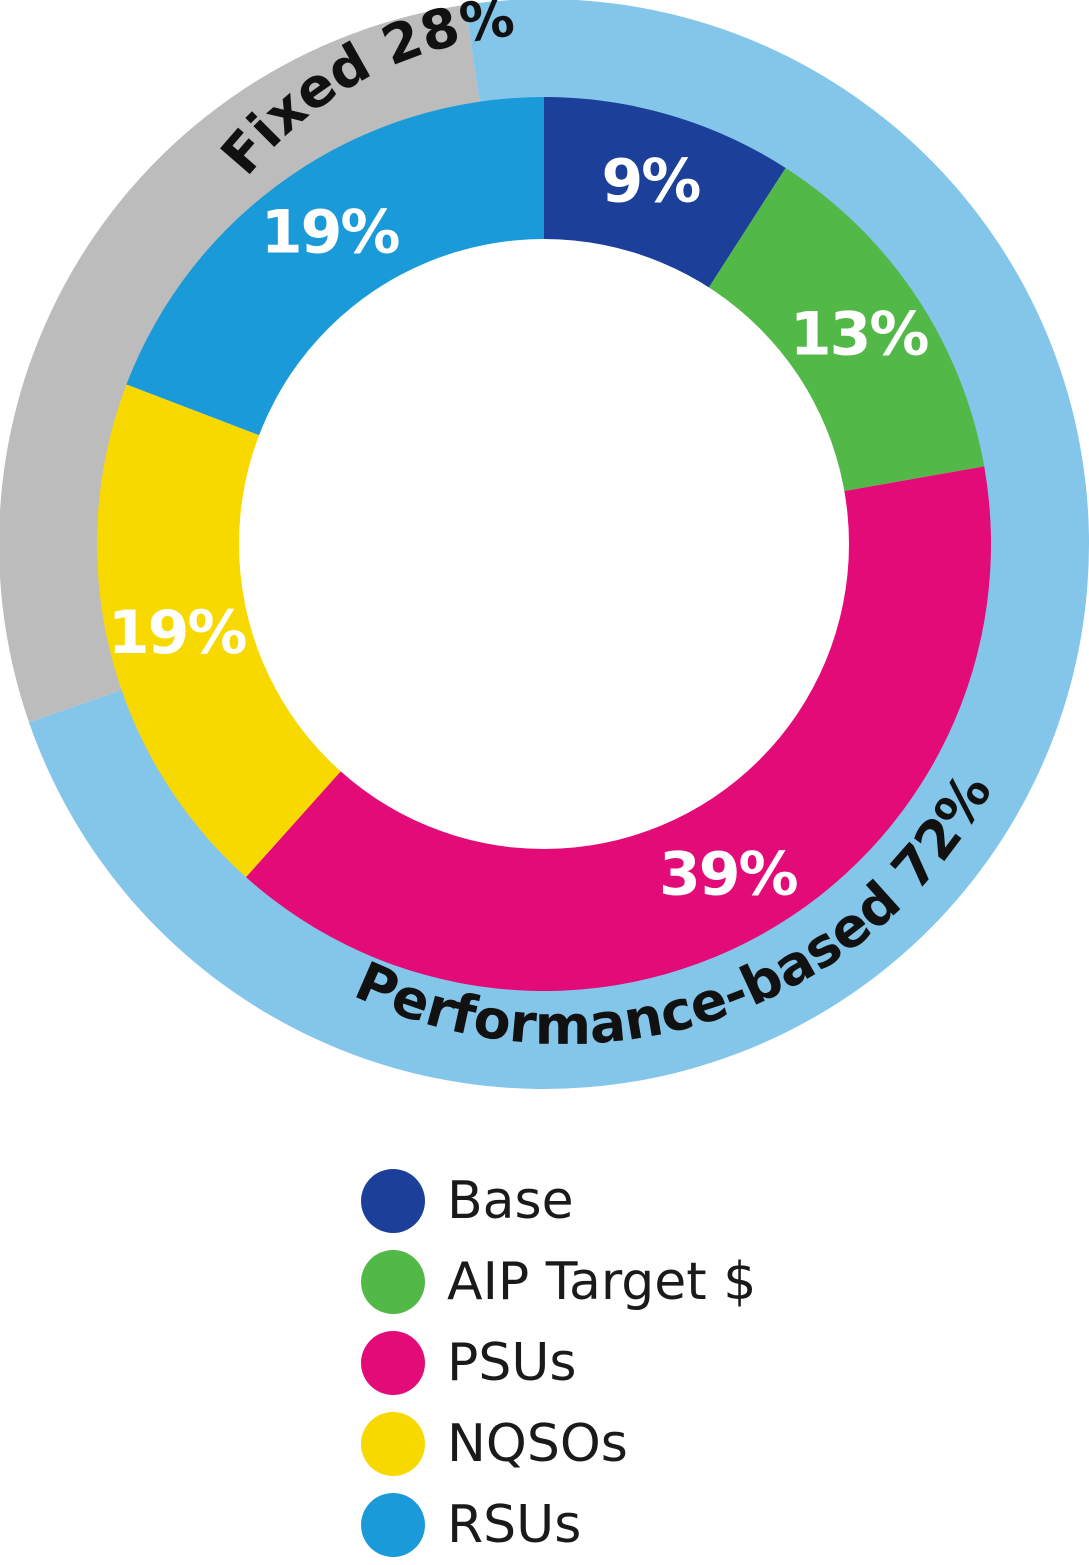 The width and height of the screenshot is (1089, 1565). What do you see at coordinates (393, 1200) in the screenshot?
I see `legend-swatch-base` at bounding box center [393, 1200].